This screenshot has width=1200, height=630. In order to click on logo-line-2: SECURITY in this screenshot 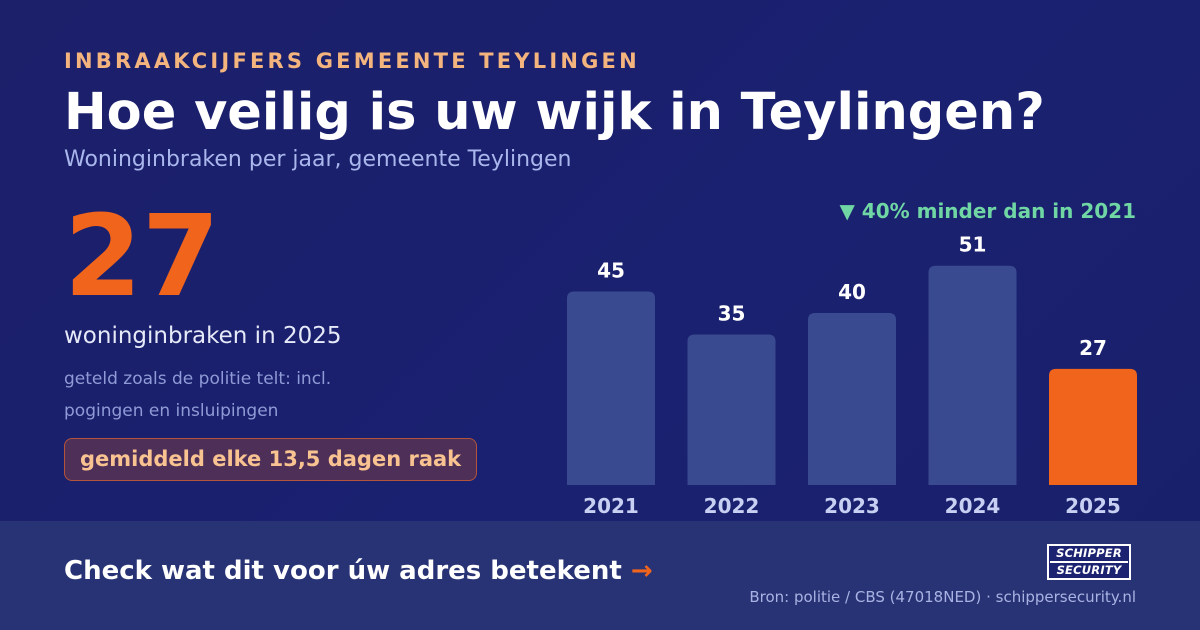, I will do `click(1089, 570)`.